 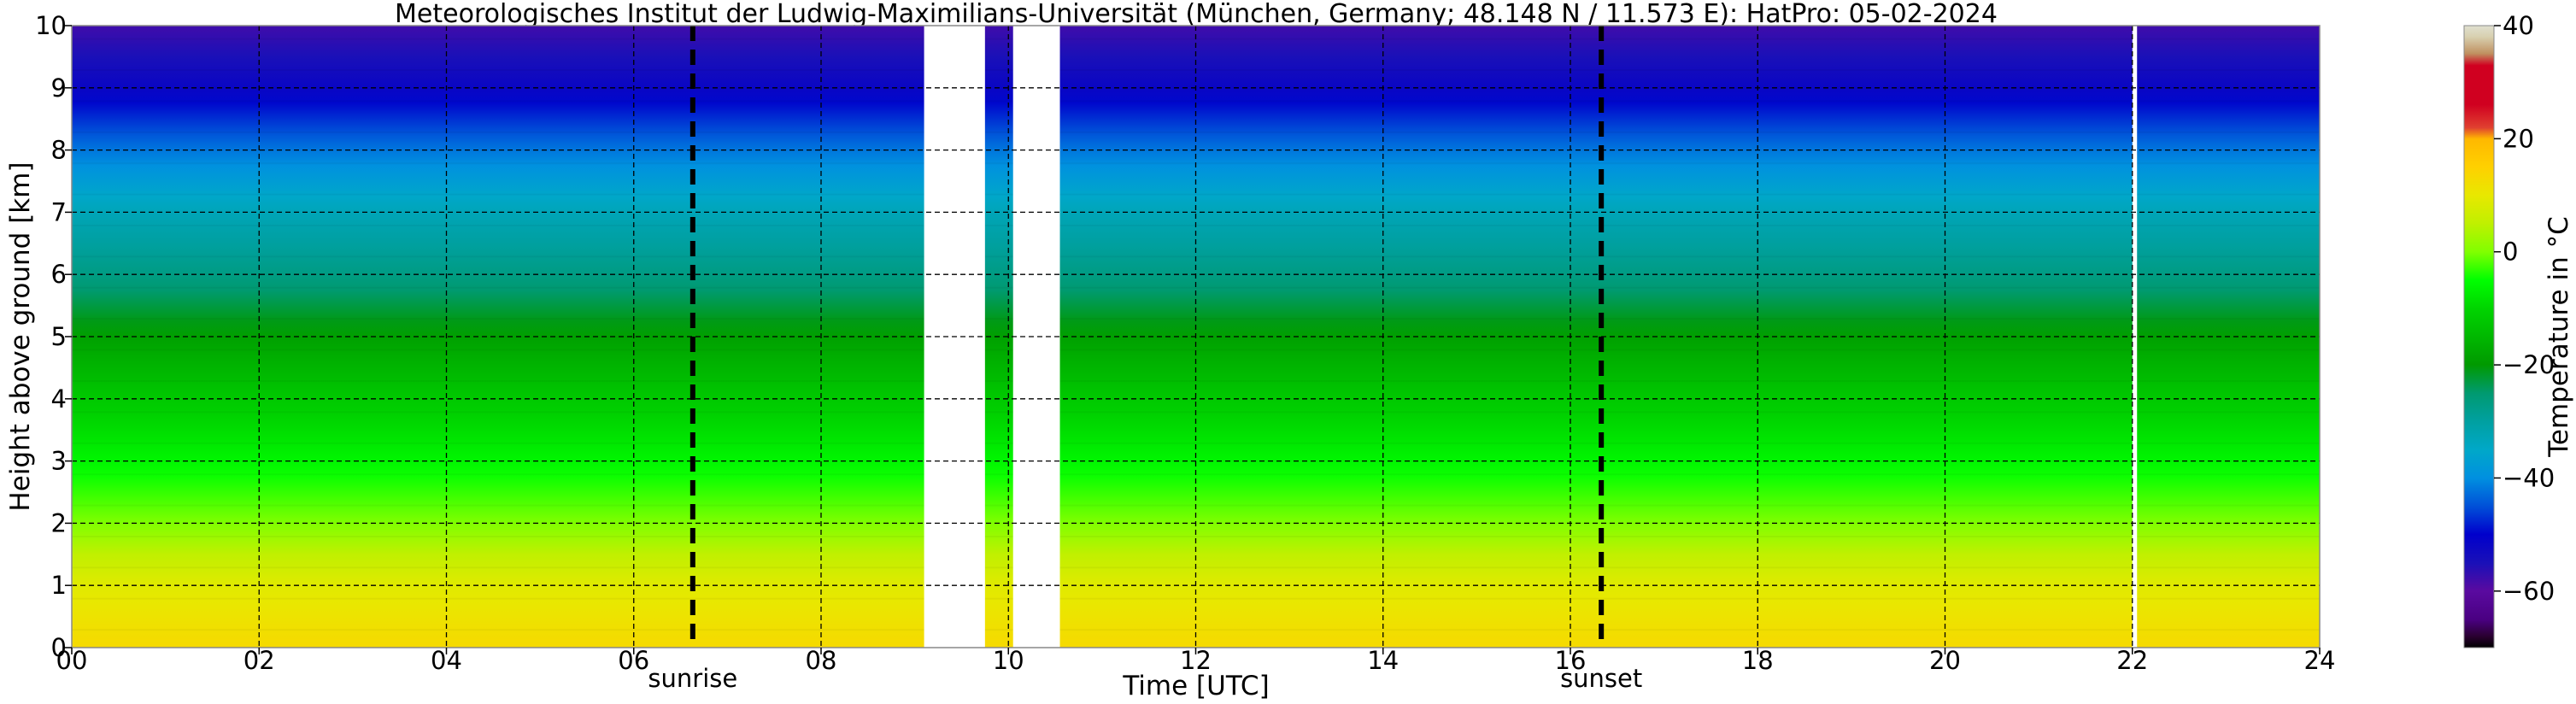 I want to click on y-tick-label: 2, so click(x=59, y=522).